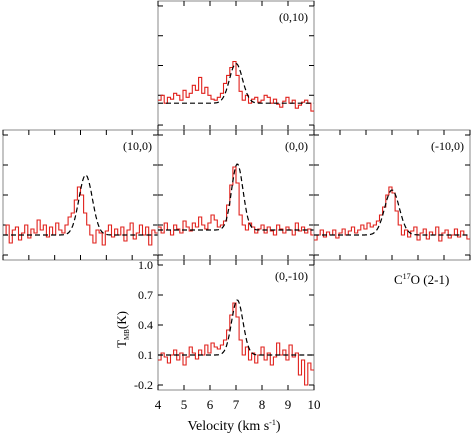 Image resolution: width=473 pixels, height=436 pixels. What do you see at coordinates (236, 404) in the screenshot?
I see `x-tick-label: 7` at bounding box center [236, 404].